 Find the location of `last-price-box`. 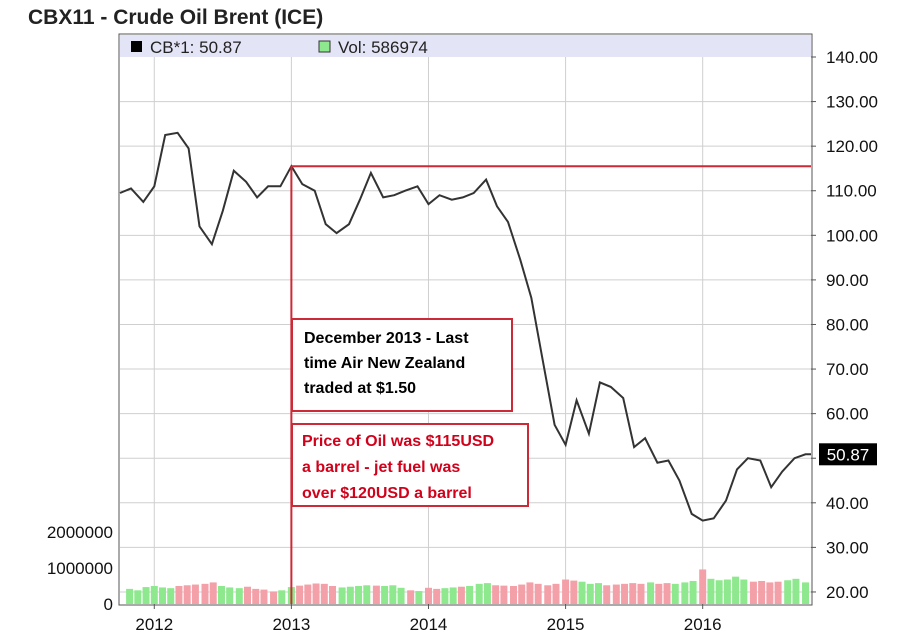

last-price-box is located at coordinates (848, 454).